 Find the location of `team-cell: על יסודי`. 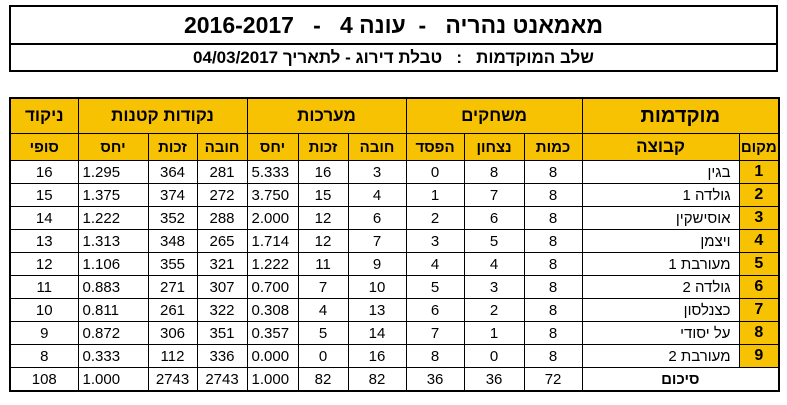

team-cell: על יסודי is located at coordinates (660, 333).